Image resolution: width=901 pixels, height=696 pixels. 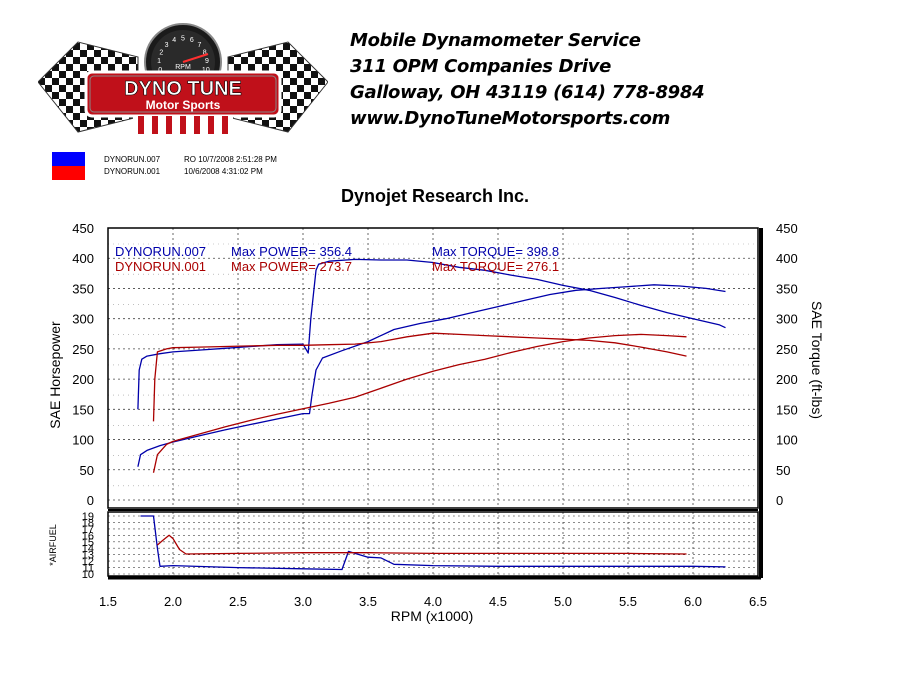 I want to click on logo-graphic: 0 1 234 5 678 9 10 RPM DYNO TUNE Motor Sports, so click(x=183, y=78).